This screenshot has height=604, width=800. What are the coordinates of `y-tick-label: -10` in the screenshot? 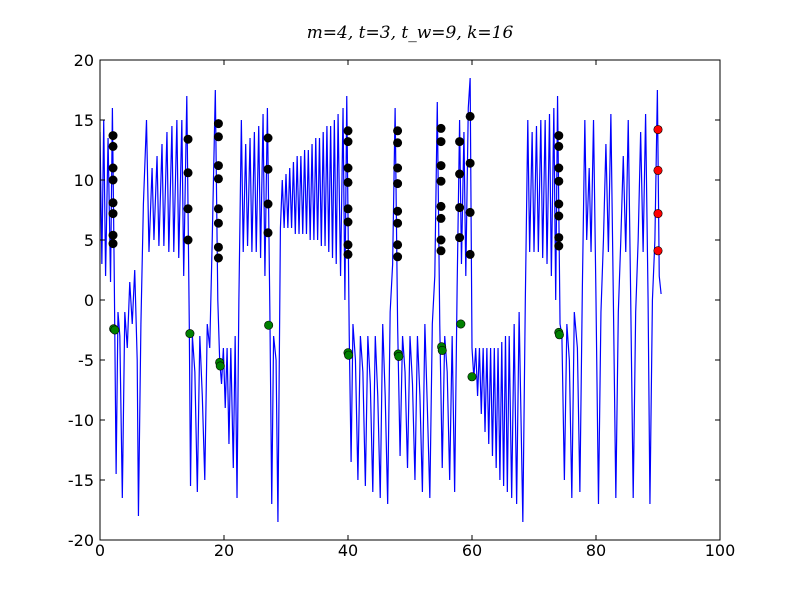 It's located at (81, 420).